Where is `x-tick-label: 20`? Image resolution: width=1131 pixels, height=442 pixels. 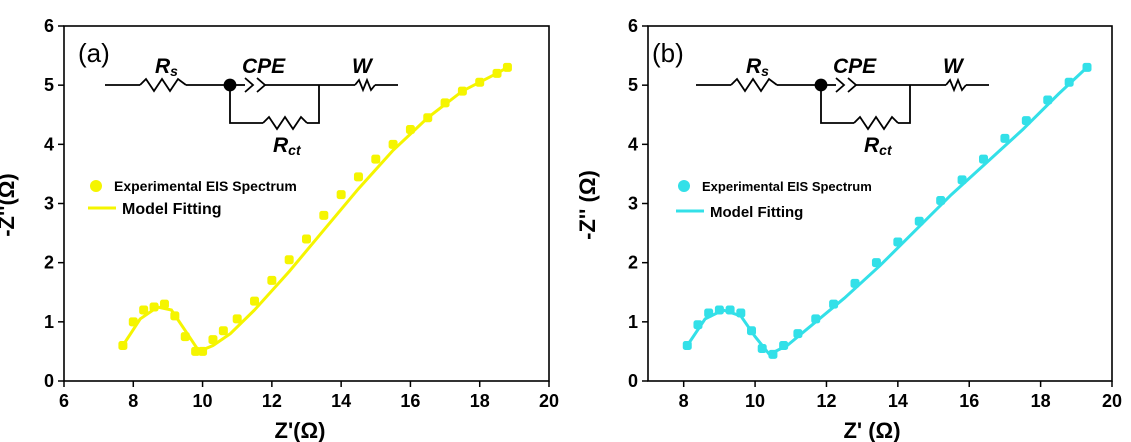
x-tick-label: 20 is located at coordinates (549, 401).